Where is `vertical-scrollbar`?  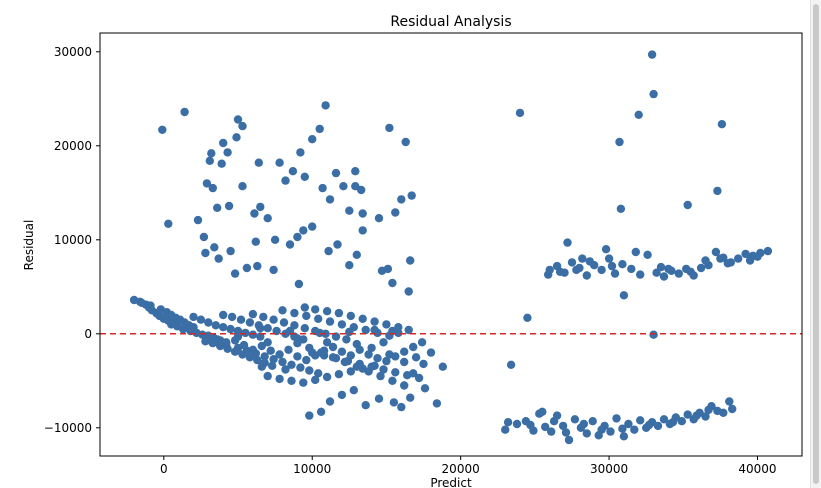
vertical-scrollbar is located at coordinates (815, 244).